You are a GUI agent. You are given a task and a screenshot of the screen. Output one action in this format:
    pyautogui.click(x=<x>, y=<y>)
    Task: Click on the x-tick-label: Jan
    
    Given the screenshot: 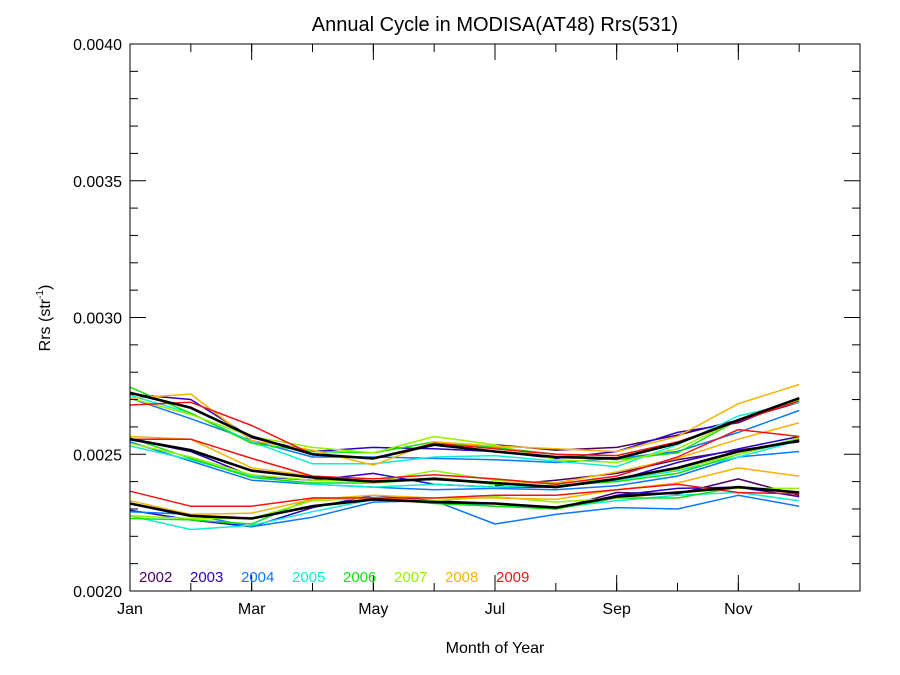 What is the action you would take?
    pyautogui.click(x=130, y=609)
    